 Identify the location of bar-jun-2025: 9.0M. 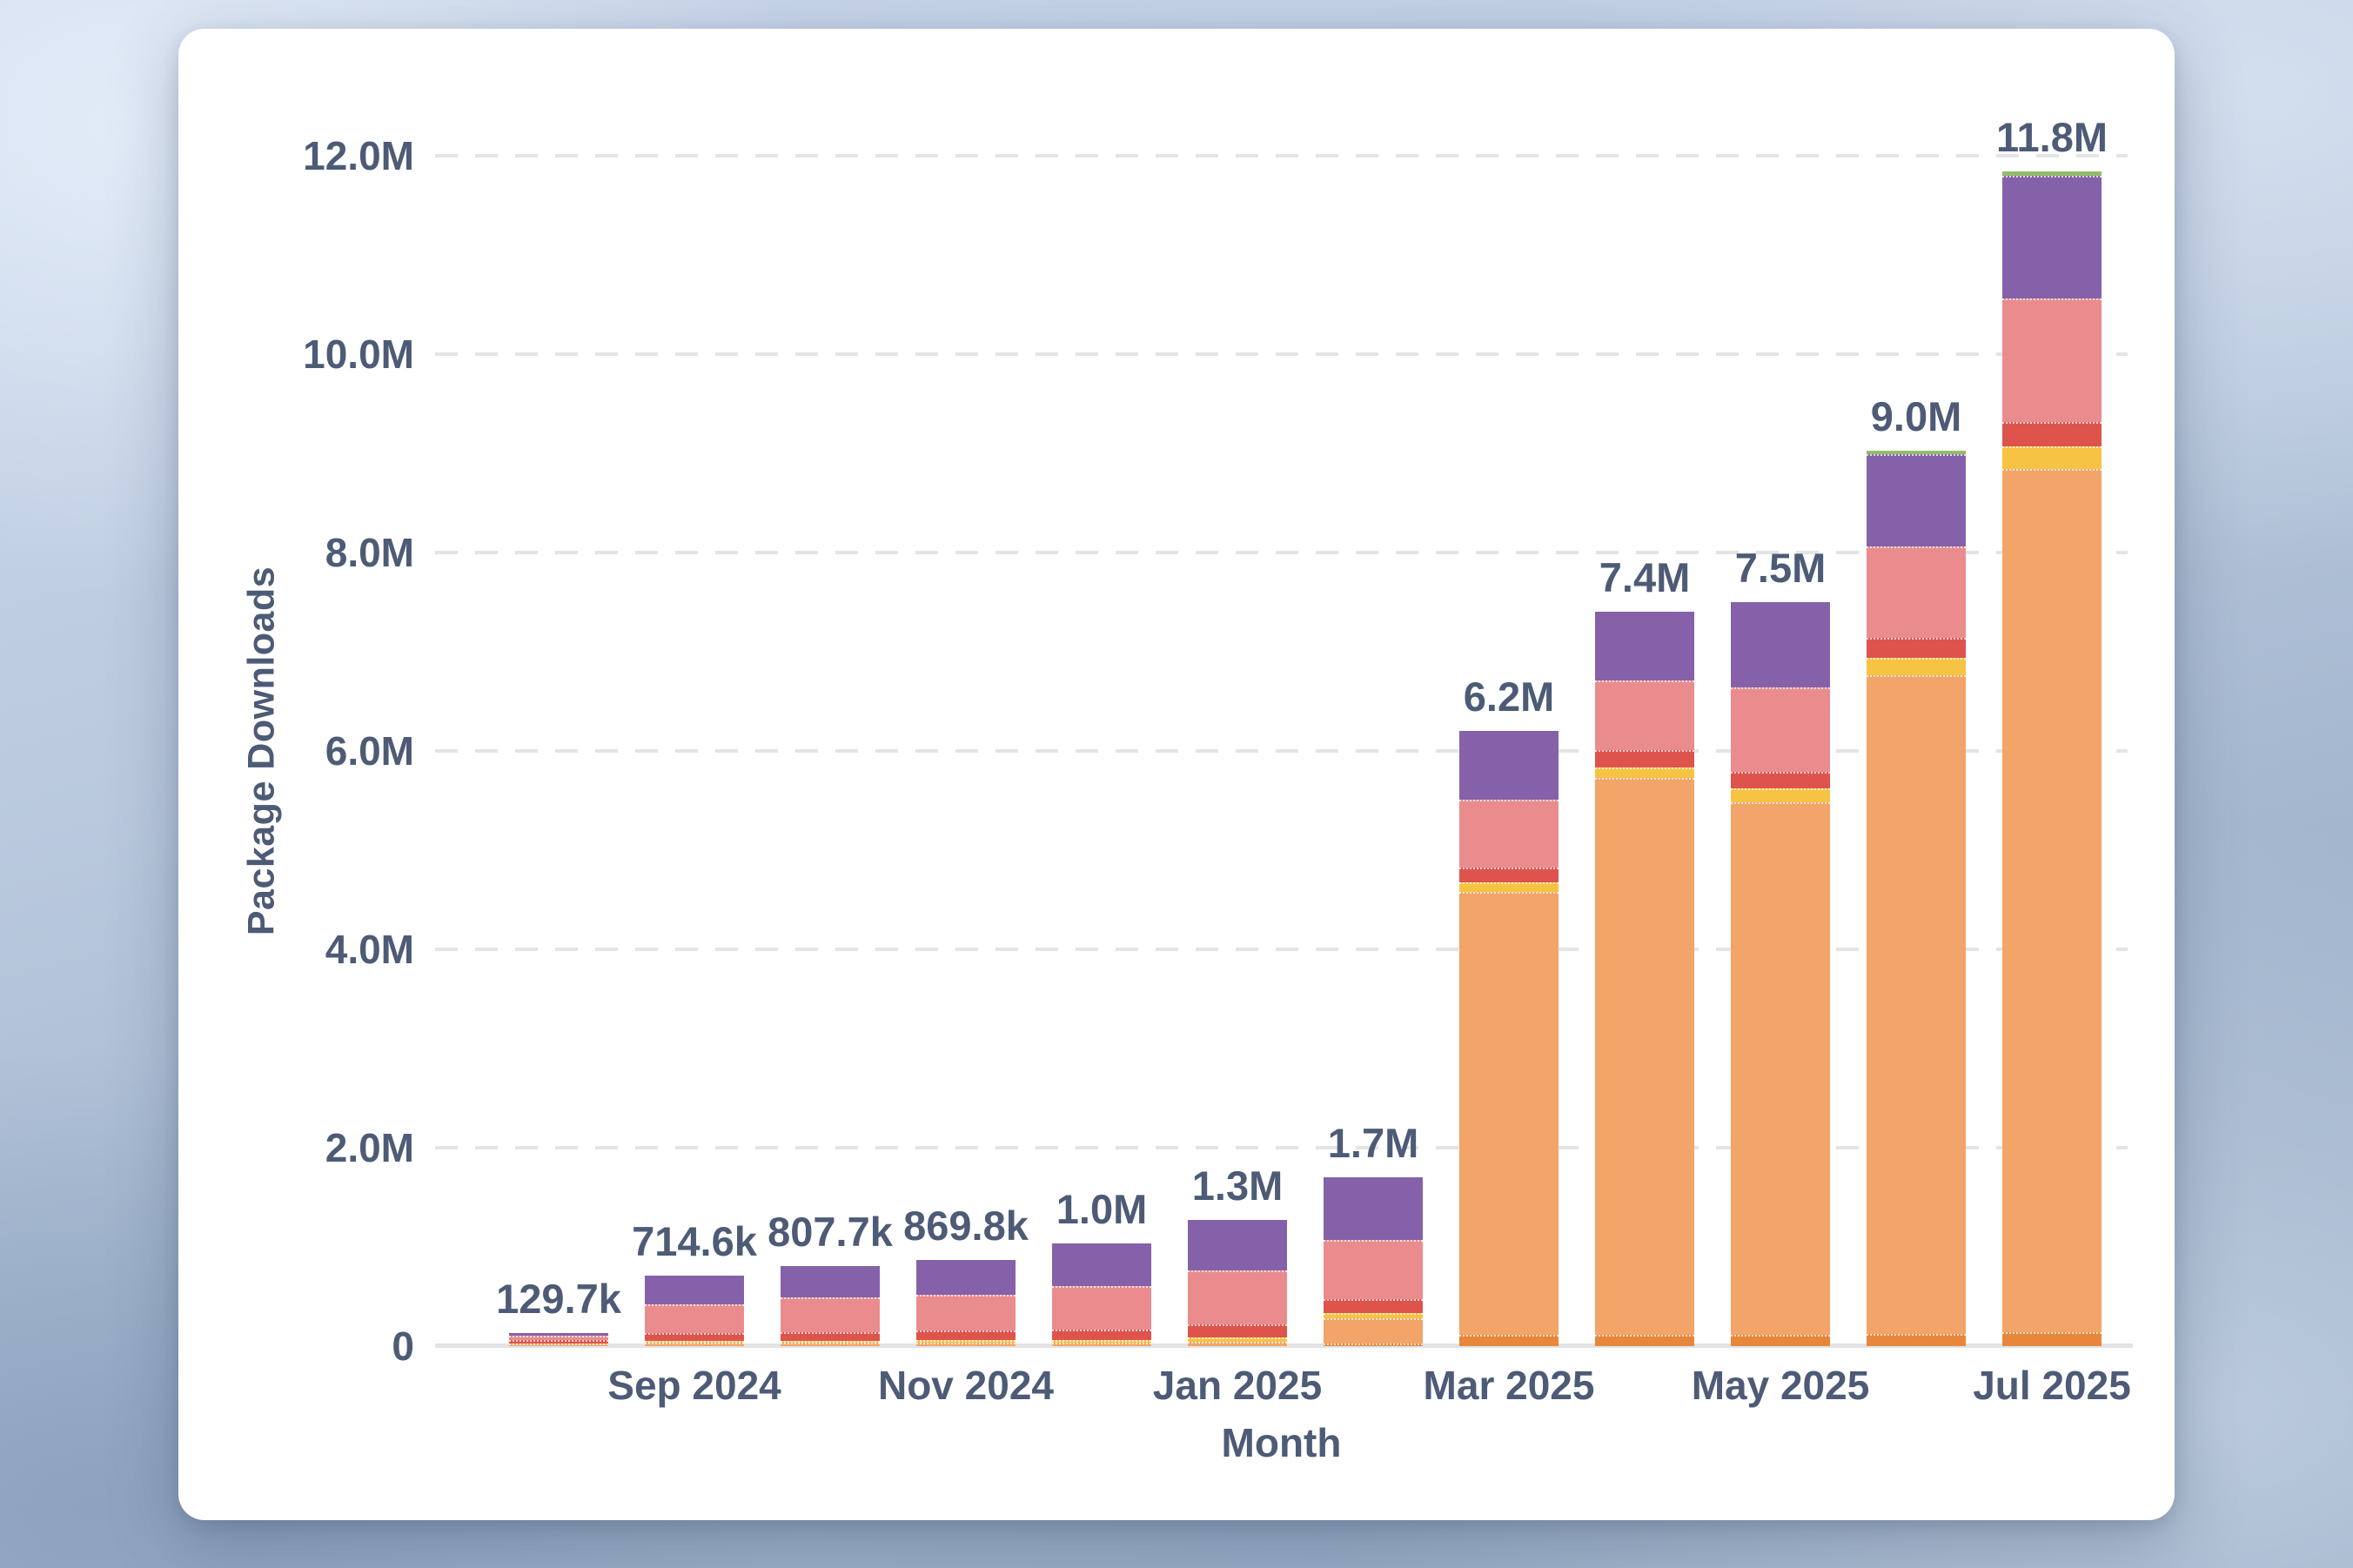
(1916, 871).